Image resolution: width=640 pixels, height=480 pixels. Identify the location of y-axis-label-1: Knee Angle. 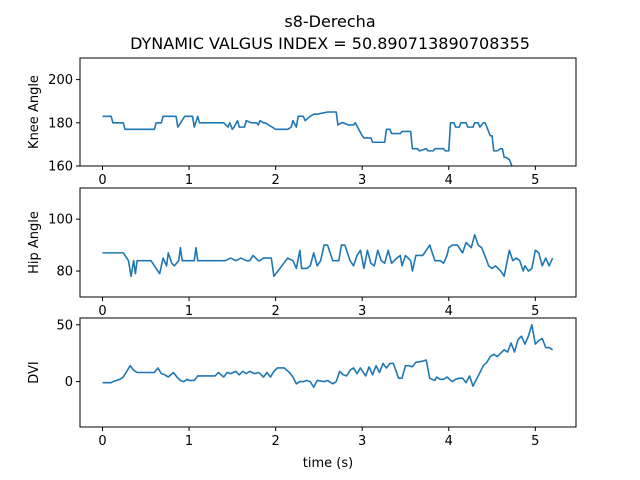
(34, 112).